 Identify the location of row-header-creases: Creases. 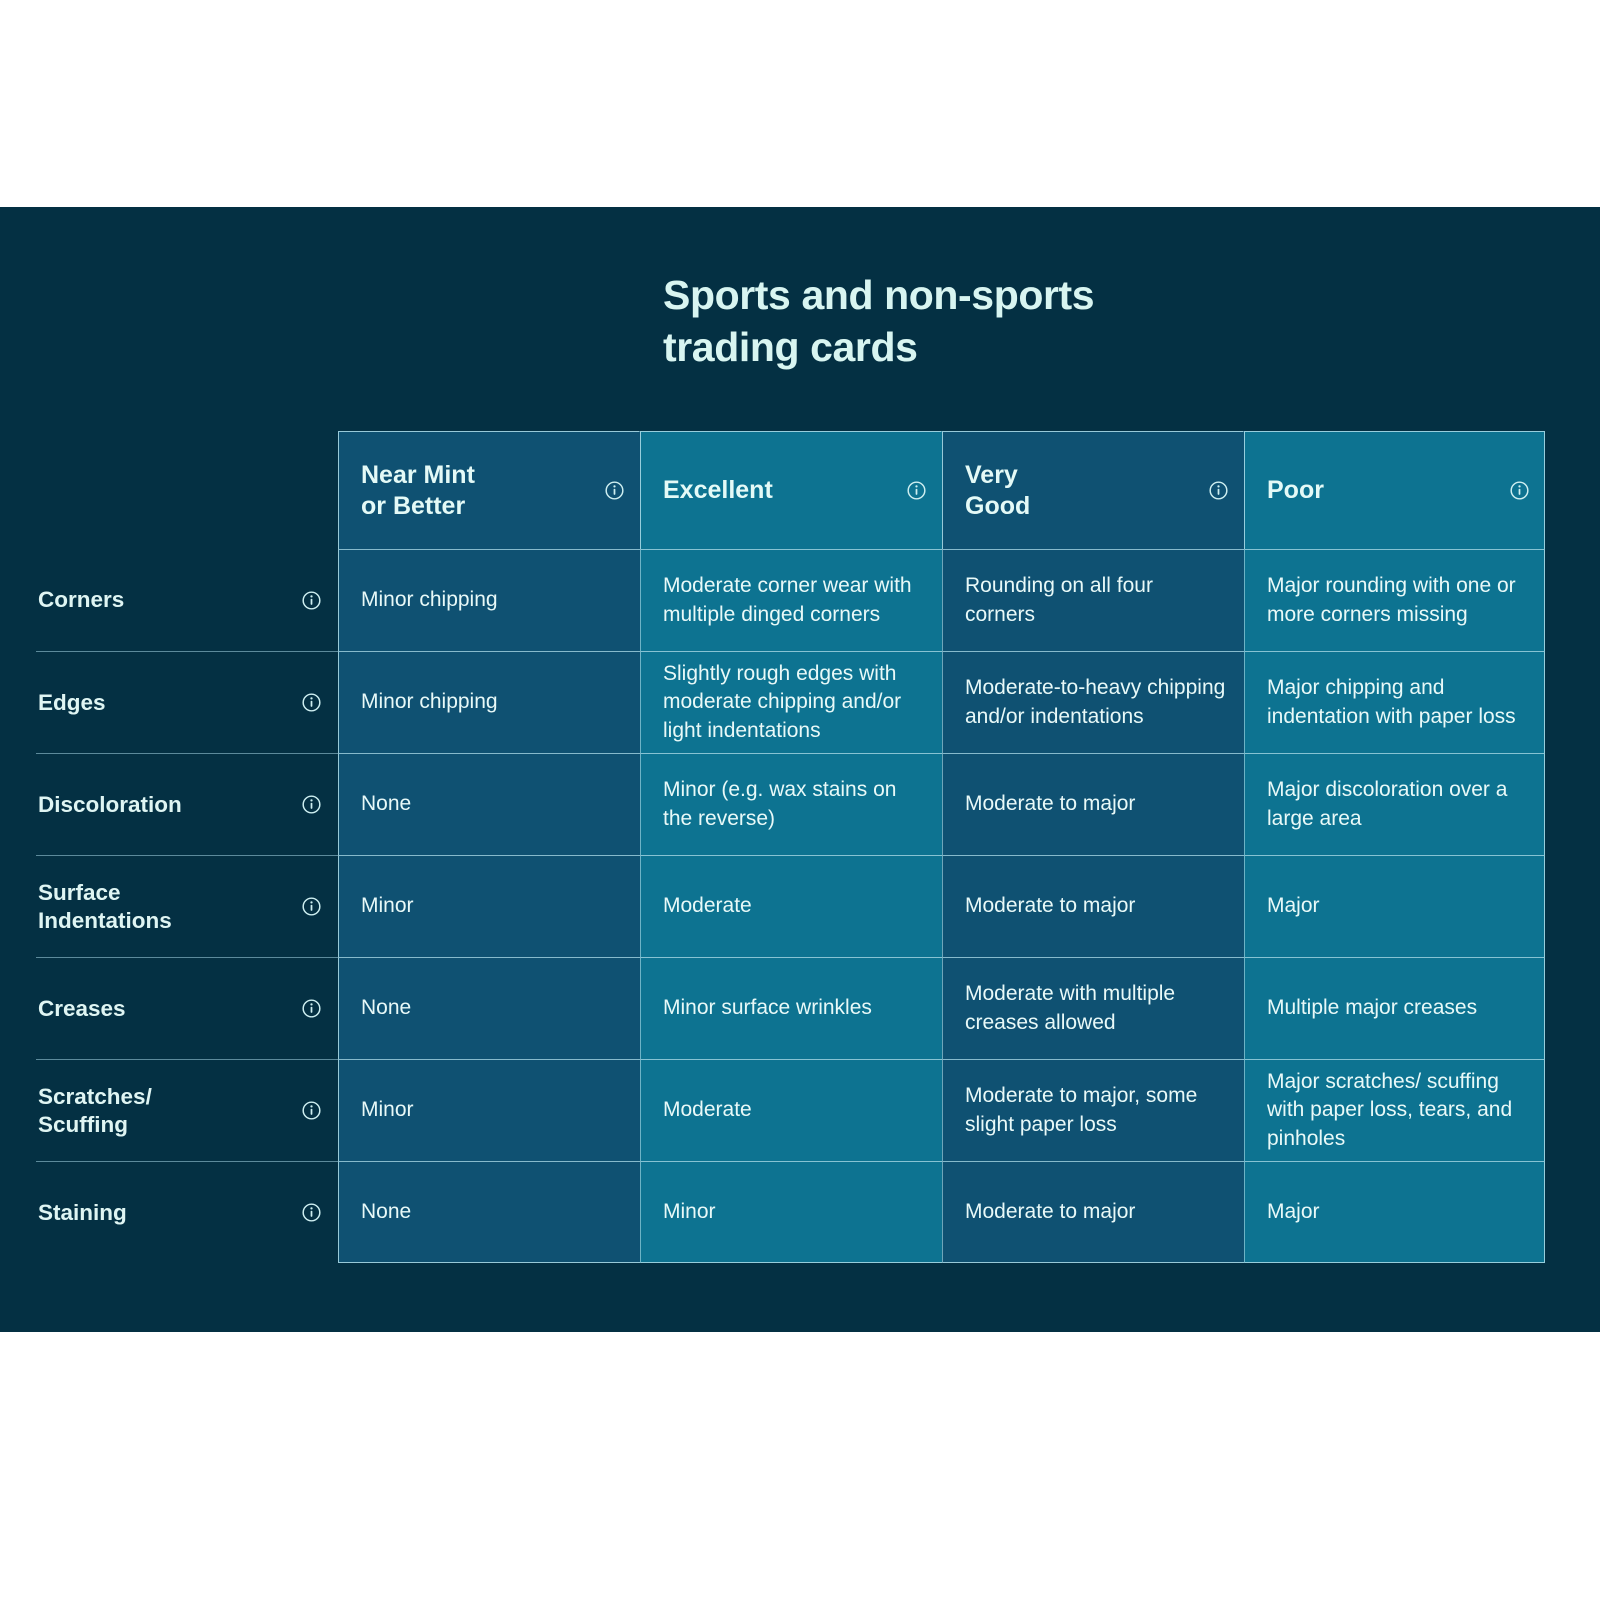
(187, 1008).